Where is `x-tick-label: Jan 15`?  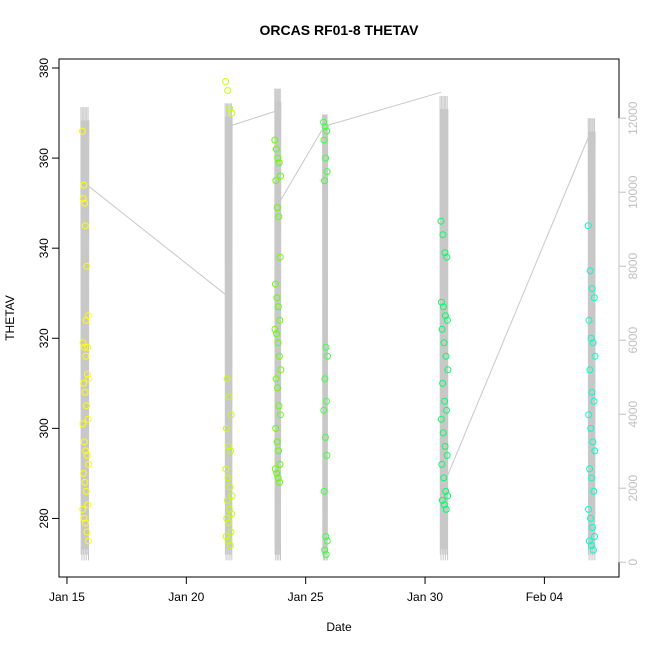
x-tick-label: Jan 15 is located at coordinates (67, 597).